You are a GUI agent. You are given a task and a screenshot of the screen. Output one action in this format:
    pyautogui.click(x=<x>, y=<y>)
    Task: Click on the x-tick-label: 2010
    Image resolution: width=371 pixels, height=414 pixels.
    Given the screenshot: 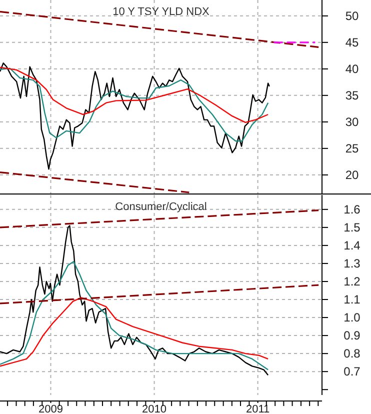 What is the action you would take?
    pyautogui.click(x=154, y=409)
    